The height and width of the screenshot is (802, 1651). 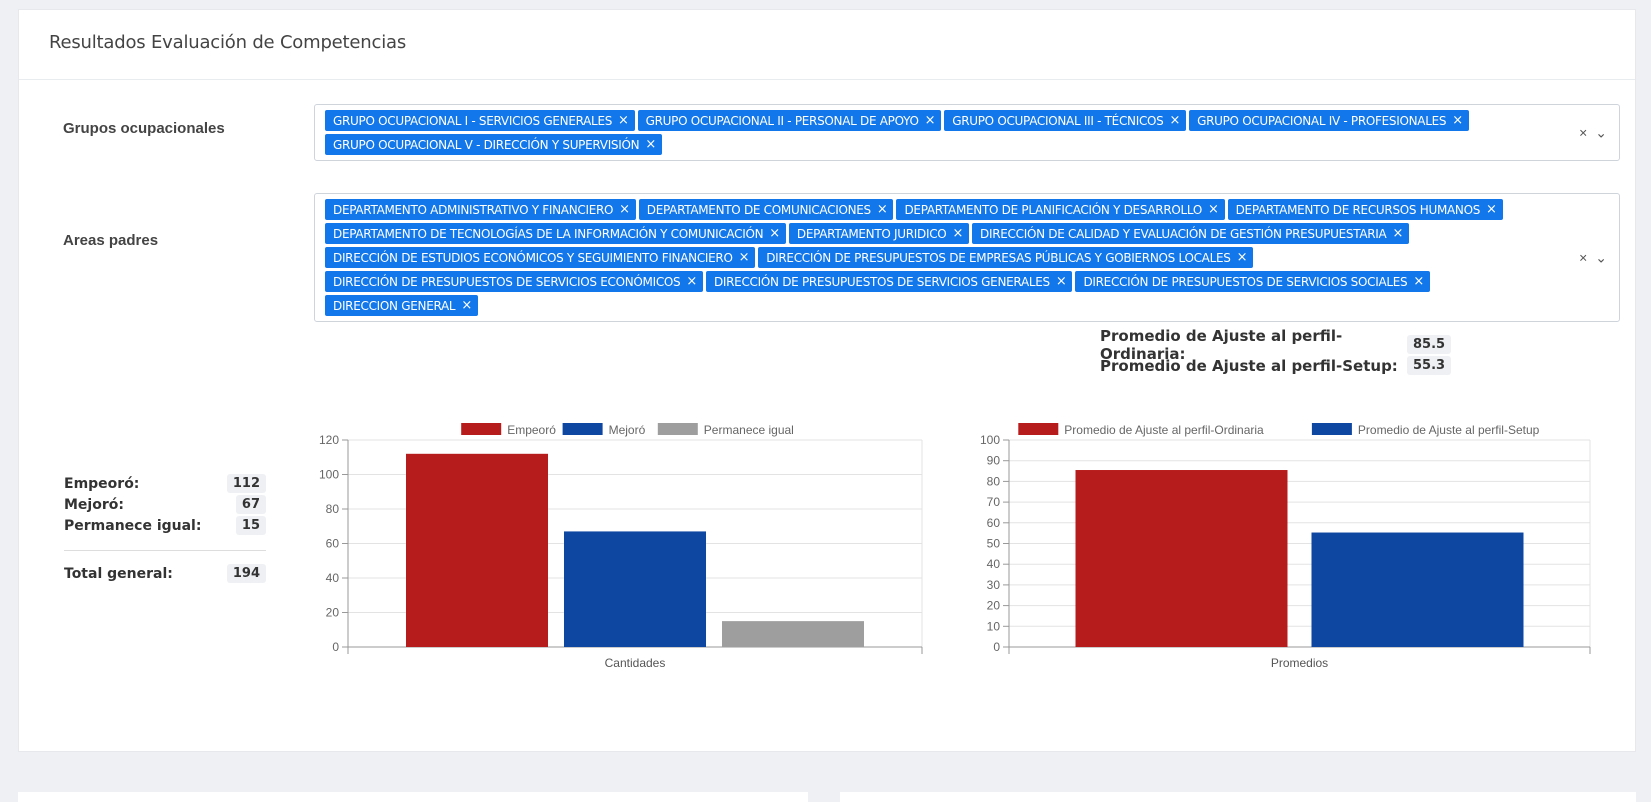 I want to click on tag-label: GRUPO OCUPACIONAL III - TÉCNICOS, so click(x=1058, y=120).